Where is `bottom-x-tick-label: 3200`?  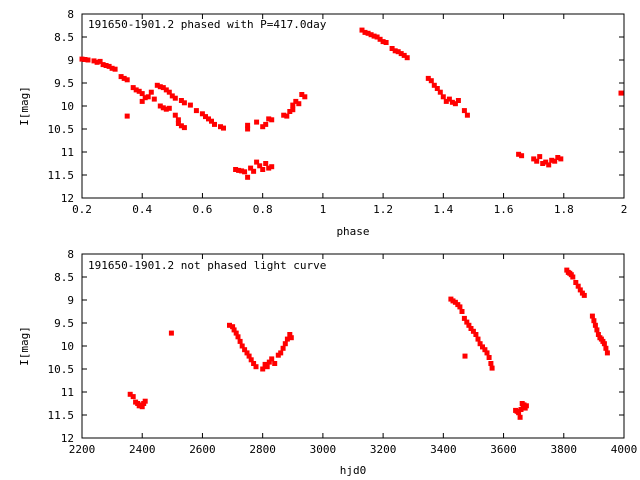 bottom-x-tick-label: 3200 is located at coordinates (383, 449).